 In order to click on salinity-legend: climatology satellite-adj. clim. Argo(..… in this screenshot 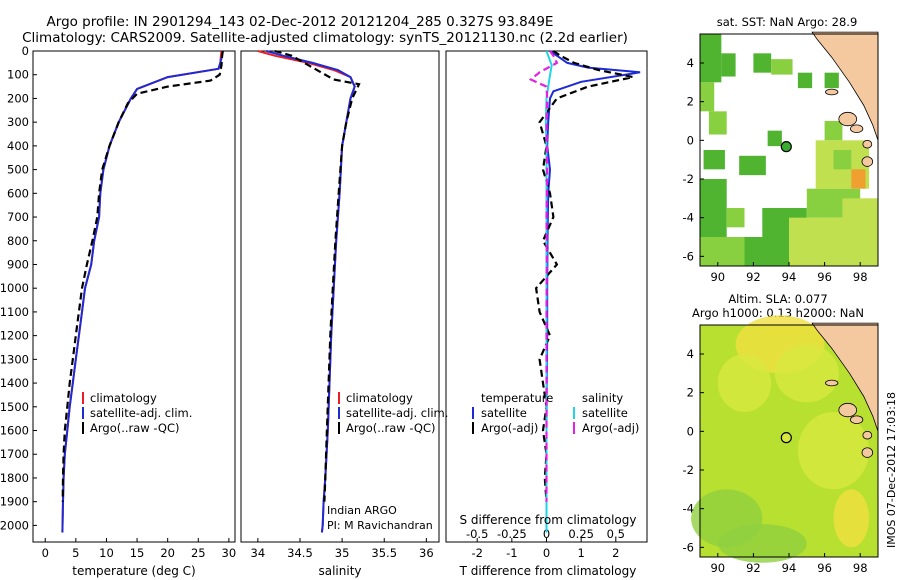, I will do `click(393, 413)`.